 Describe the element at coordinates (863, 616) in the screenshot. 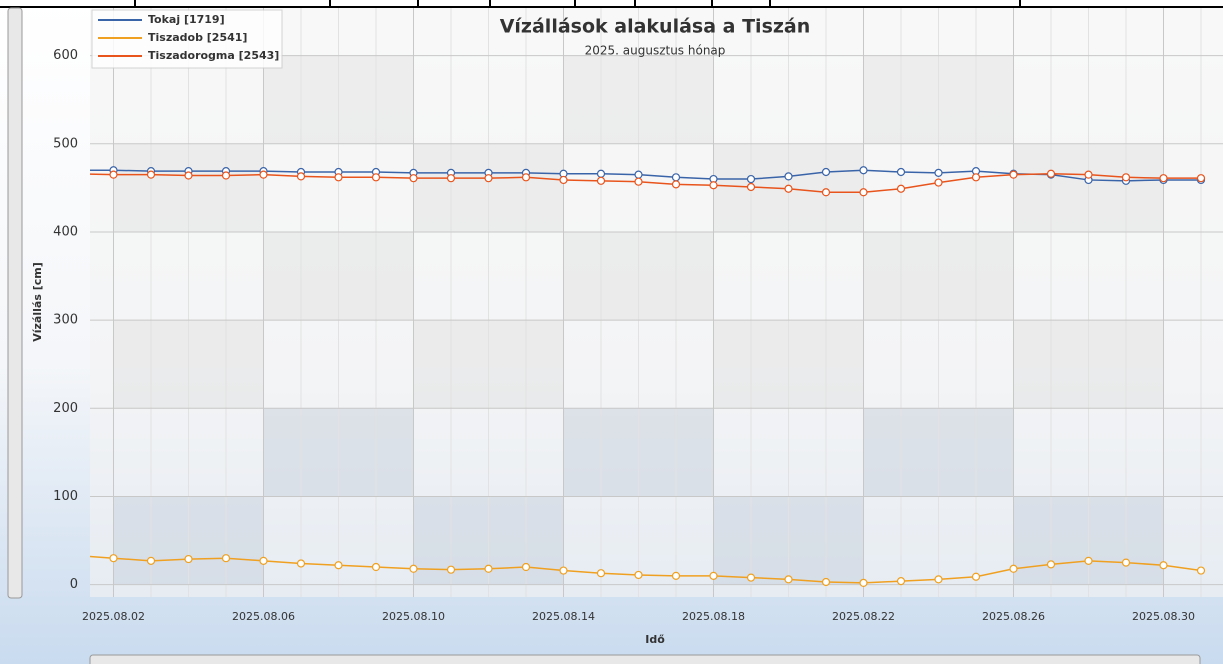

I see `x-tick-label: 2025.08.22` at that location.